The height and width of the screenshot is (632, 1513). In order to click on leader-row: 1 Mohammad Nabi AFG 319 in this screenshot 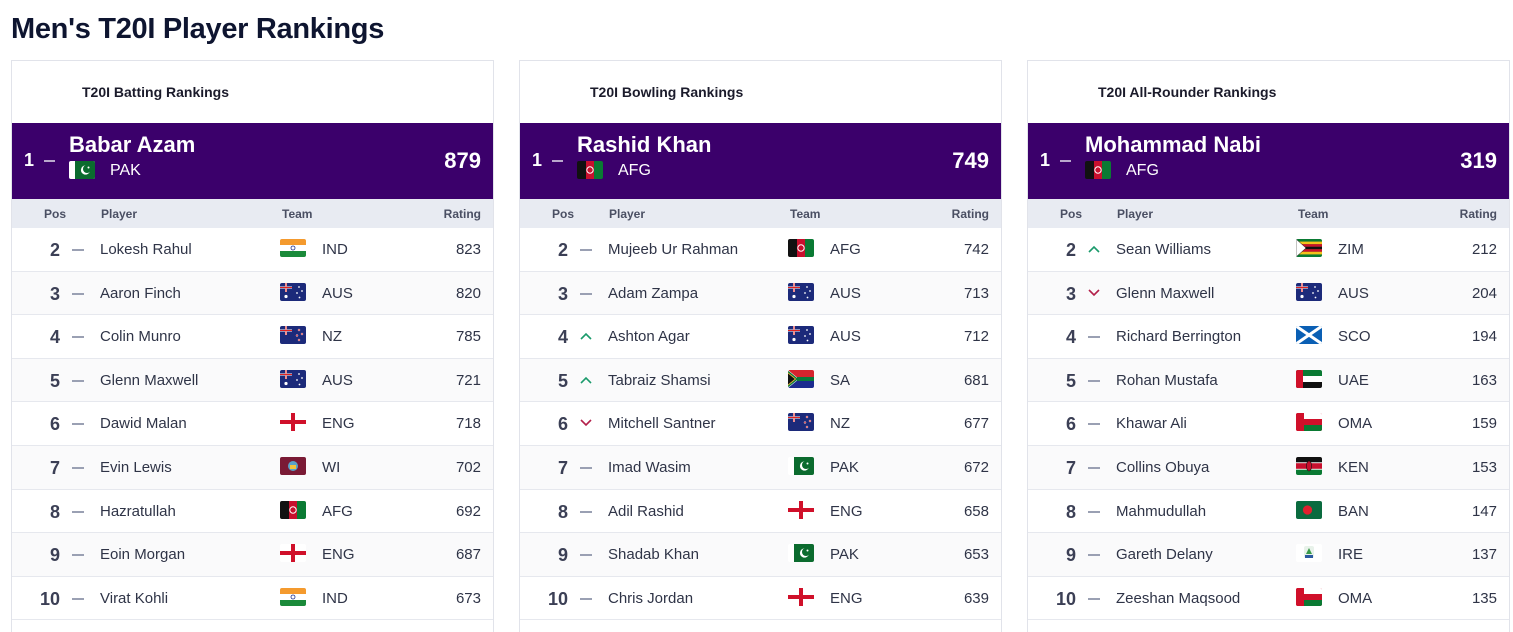, I will do `click(1268, 161)`.